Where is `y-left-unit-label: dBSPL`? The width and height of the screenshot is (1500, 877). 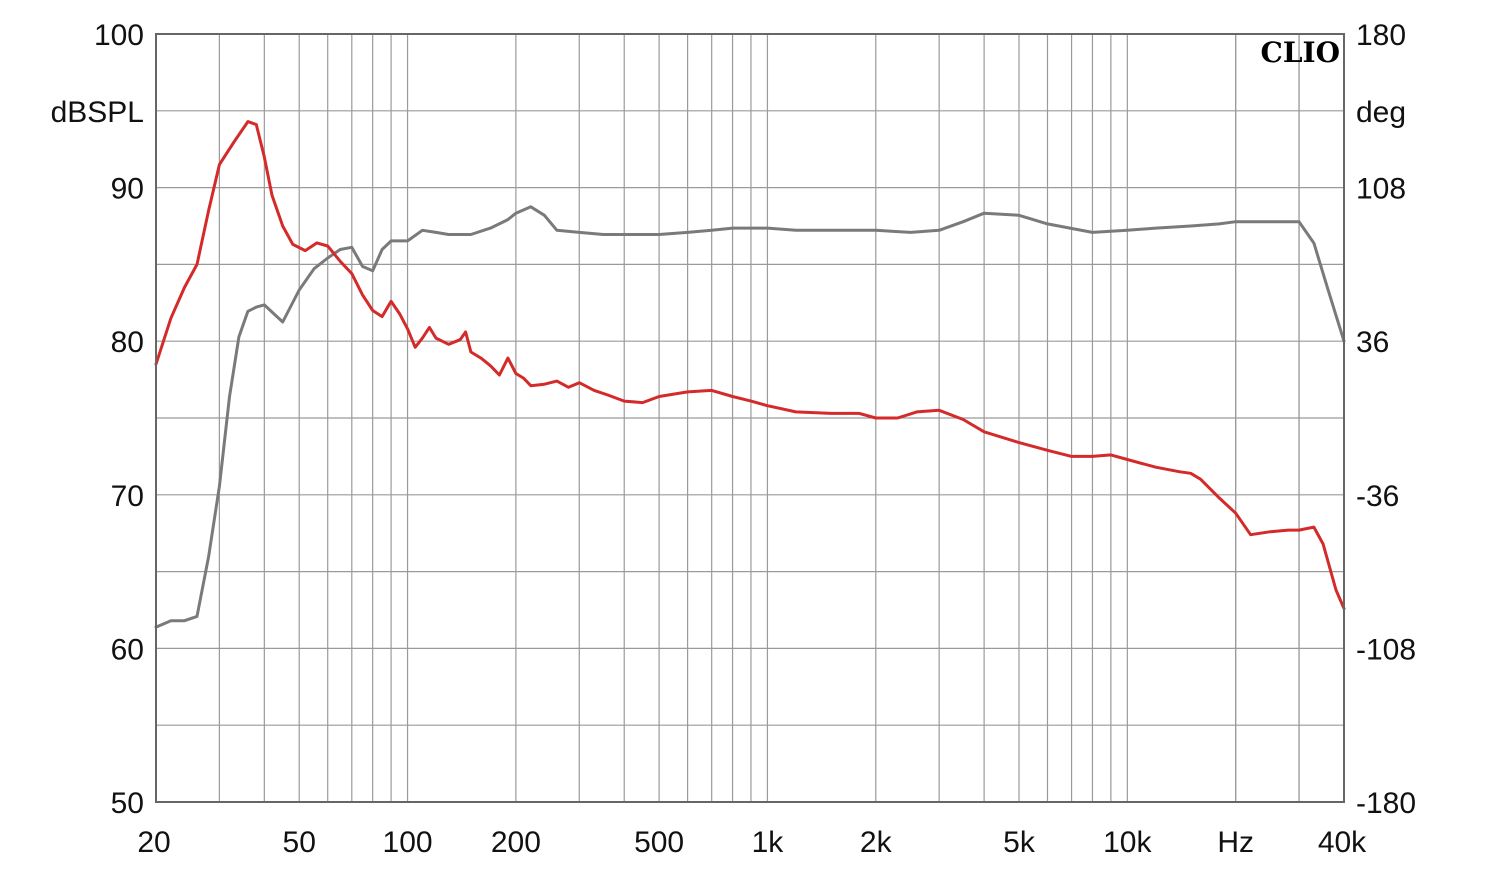 y-left-unit-label: dBSPL is located at coordinates (97, 112).